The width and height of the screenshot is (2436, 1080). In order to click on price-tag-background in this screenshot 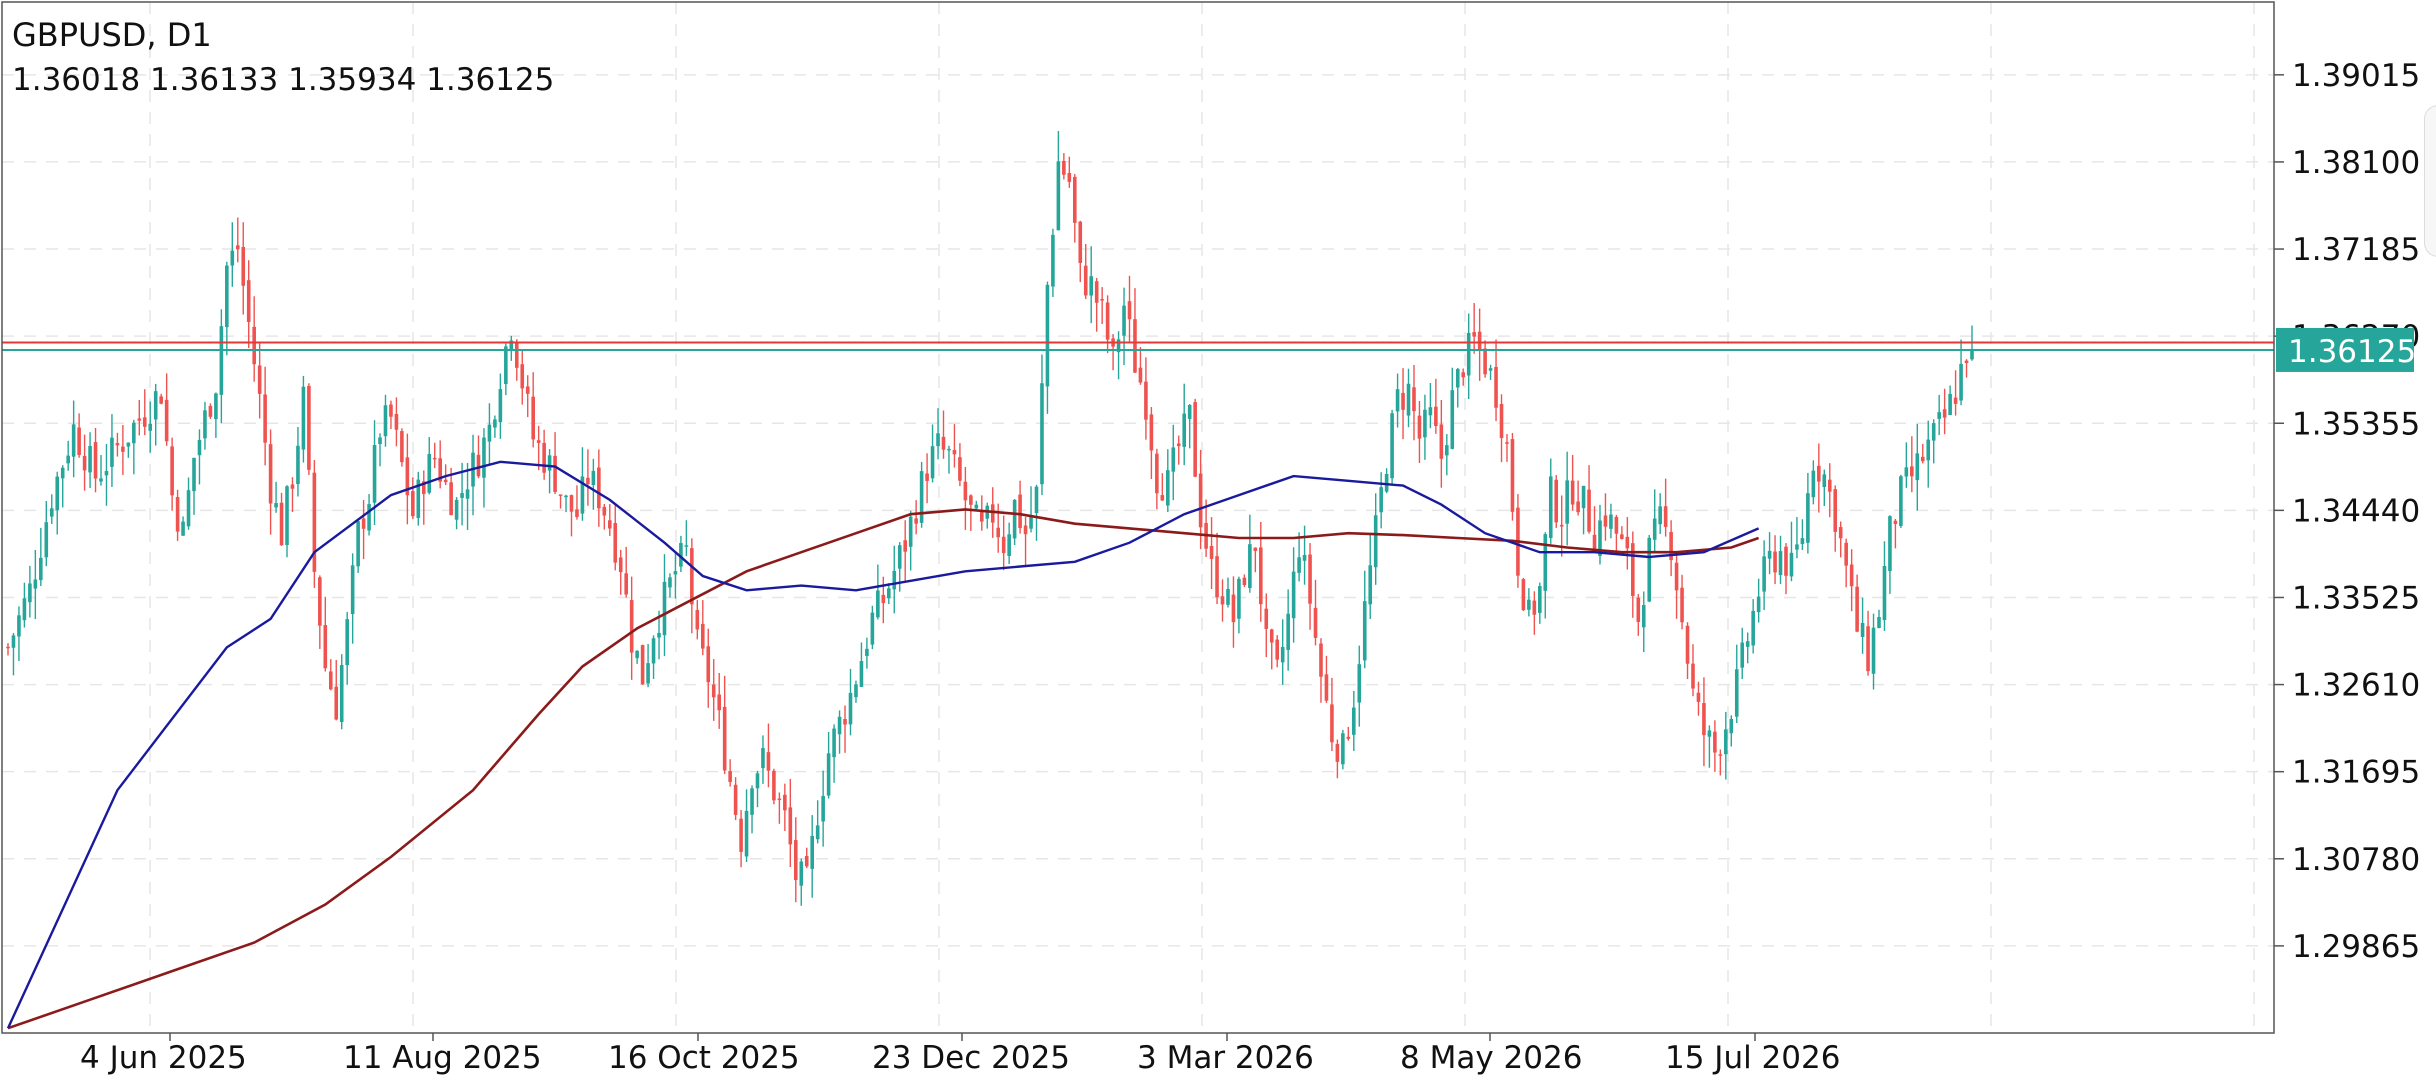, I will do `click(2345, 349)`.